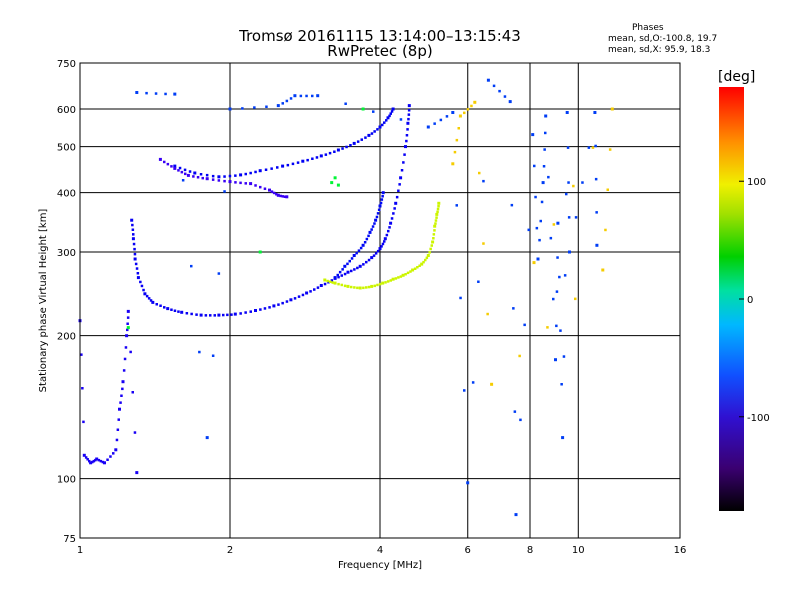 The width and height of the screenshot is (800, 600). I want to click on y-tick-label: 75, so click(69, 539).